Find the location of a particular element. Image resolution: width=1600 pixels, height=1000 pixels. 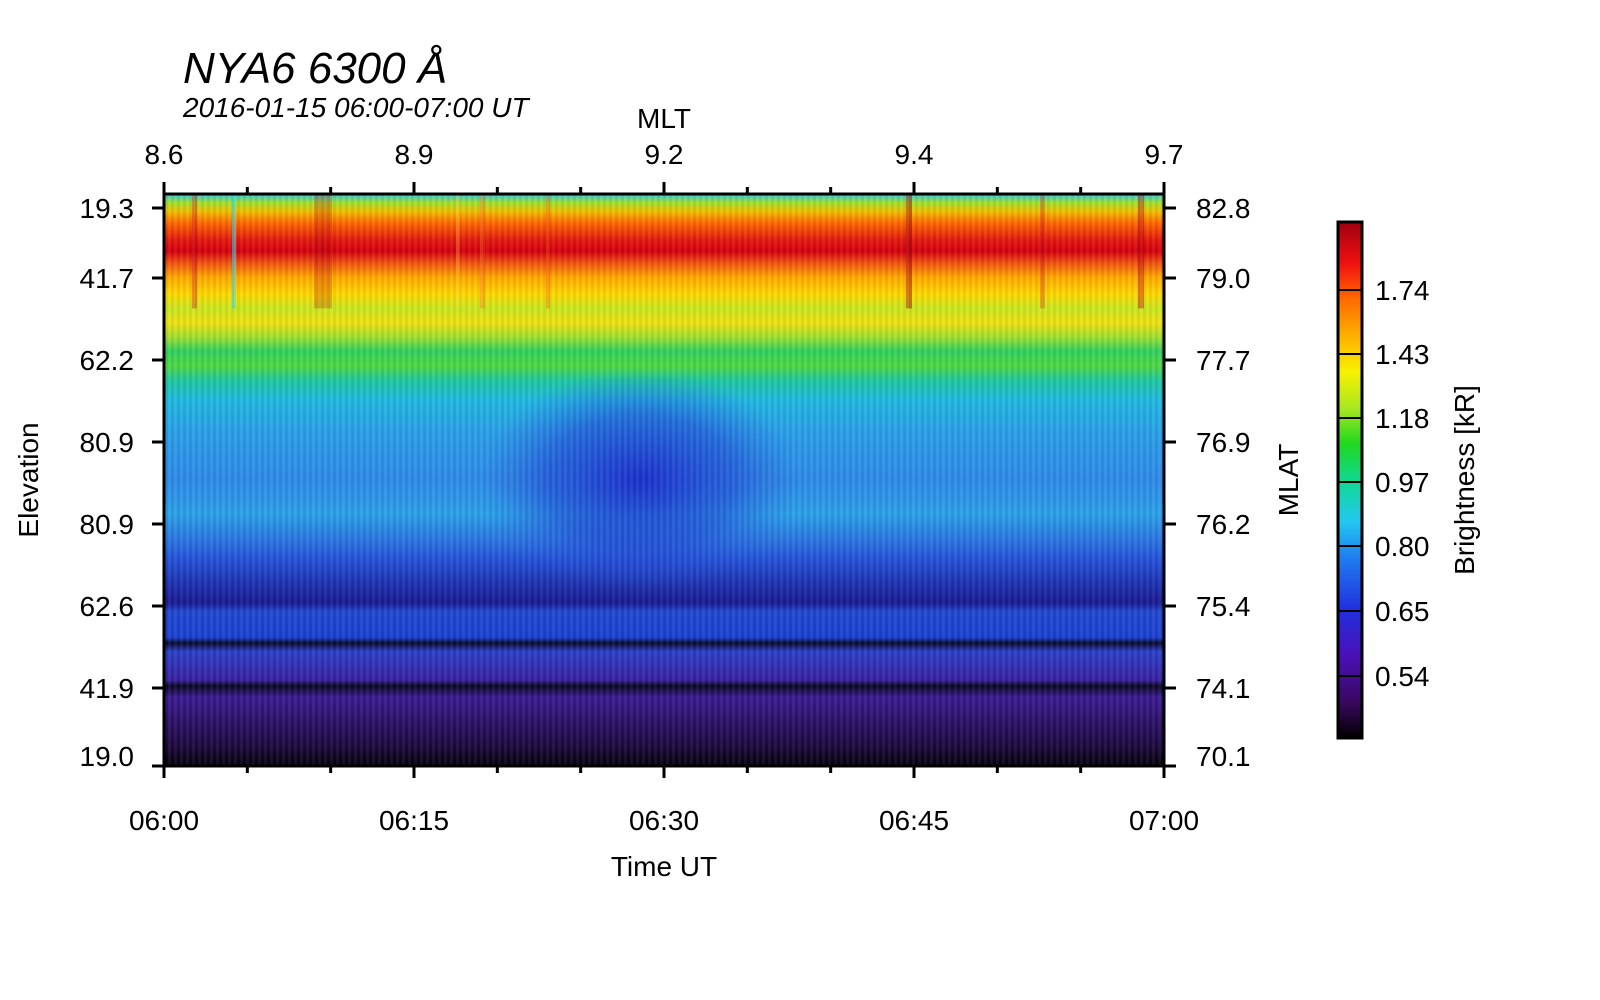

y2-tick-label: 74.1 is located at coordinates (1223, 688).